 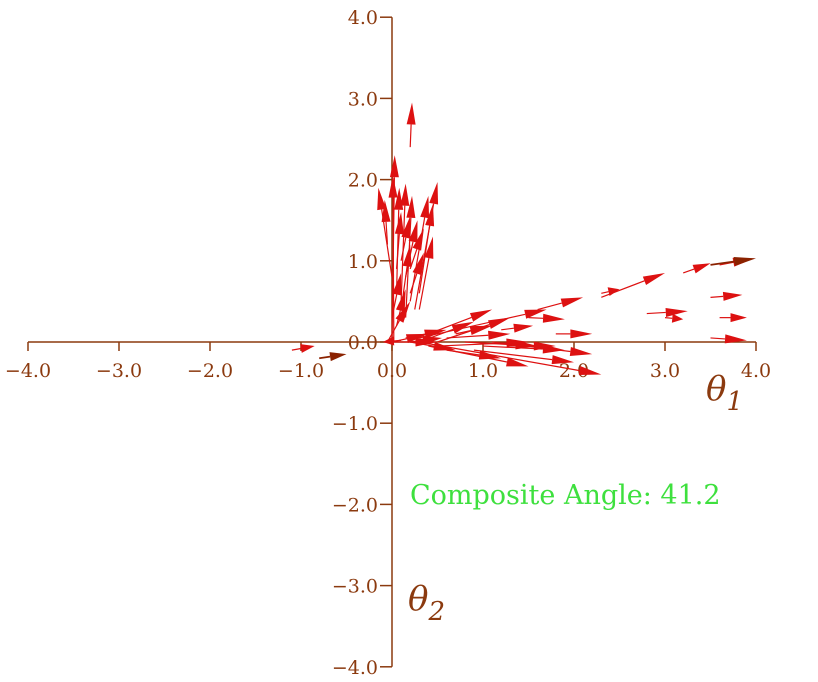 I want to click on composite-angle-annotation: Composite Angle: 41.2, so click(x=565, y=495).